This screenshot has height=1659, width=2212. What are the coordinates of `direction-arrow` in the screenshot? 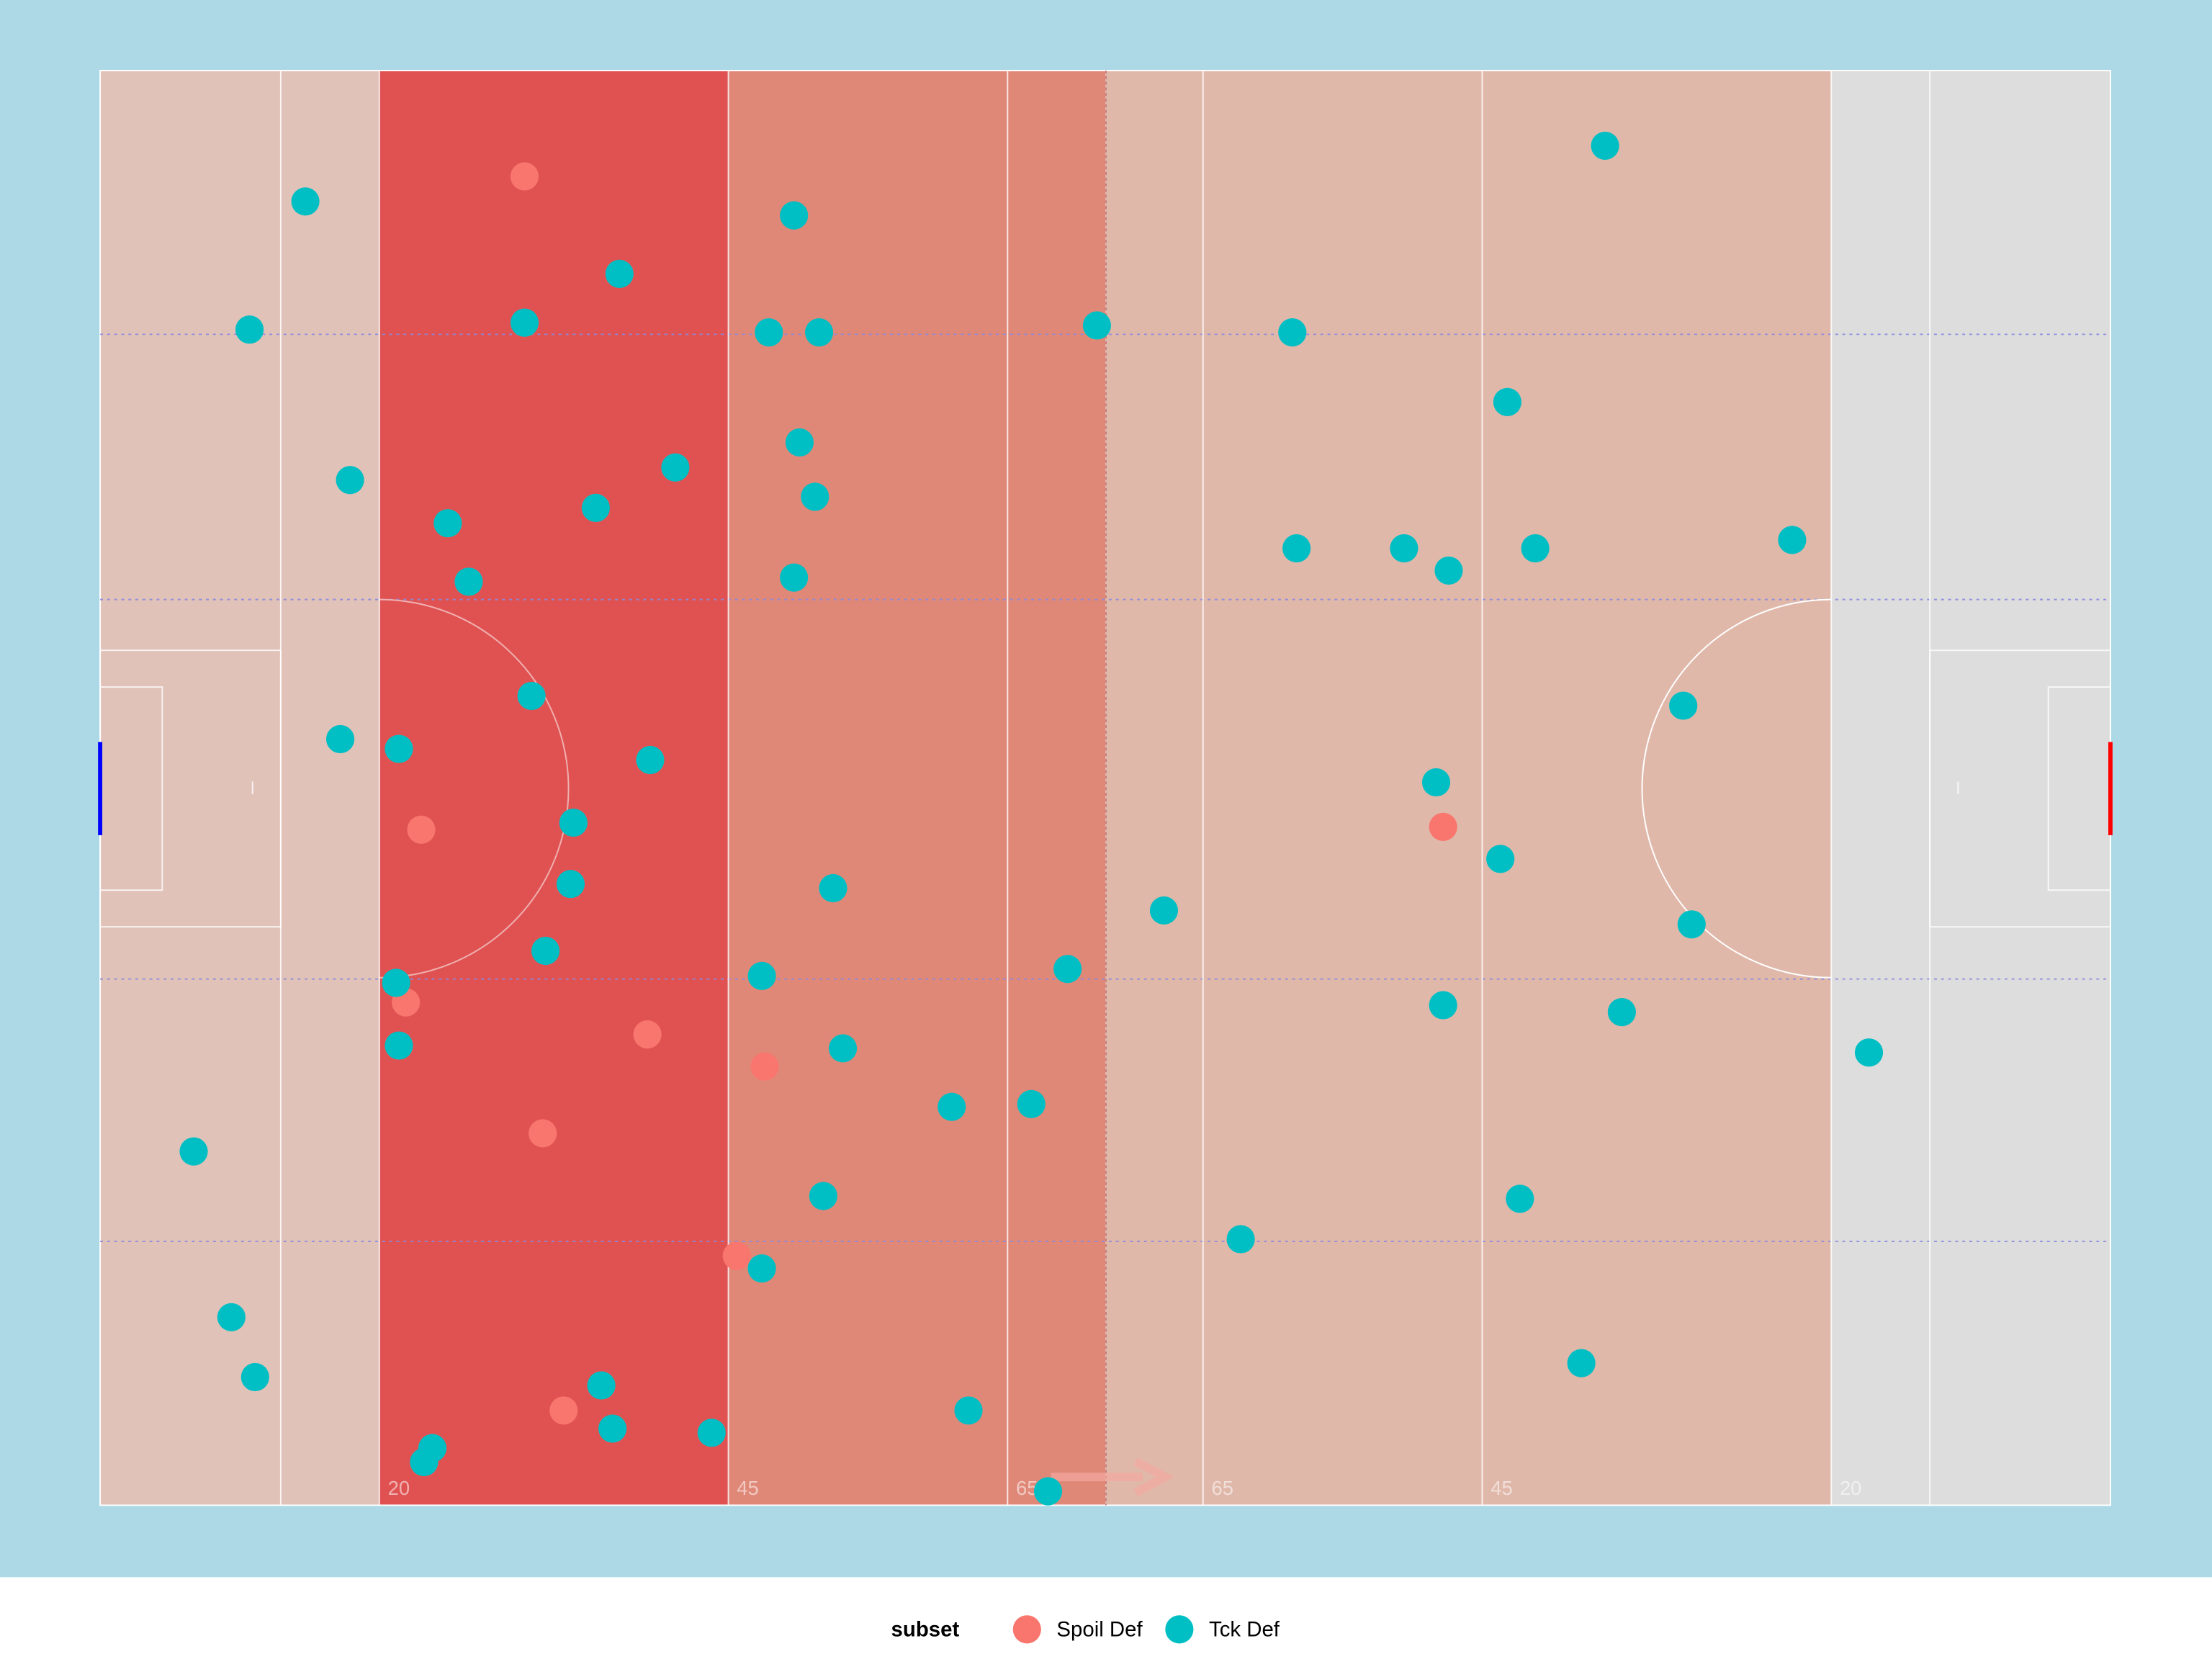 It's located at (1112, 1477).